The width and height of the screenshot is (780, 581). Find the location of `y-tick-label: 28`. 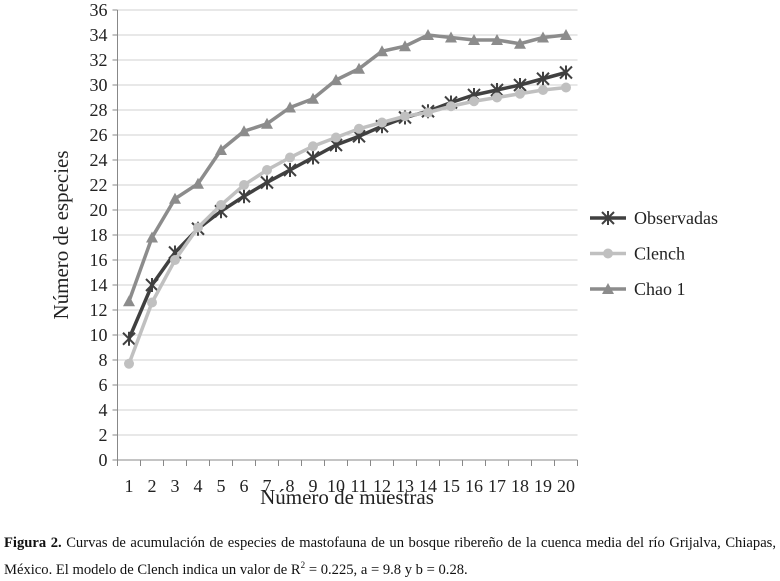

y-tick-label: 28 is located at coordinates (99, 110).